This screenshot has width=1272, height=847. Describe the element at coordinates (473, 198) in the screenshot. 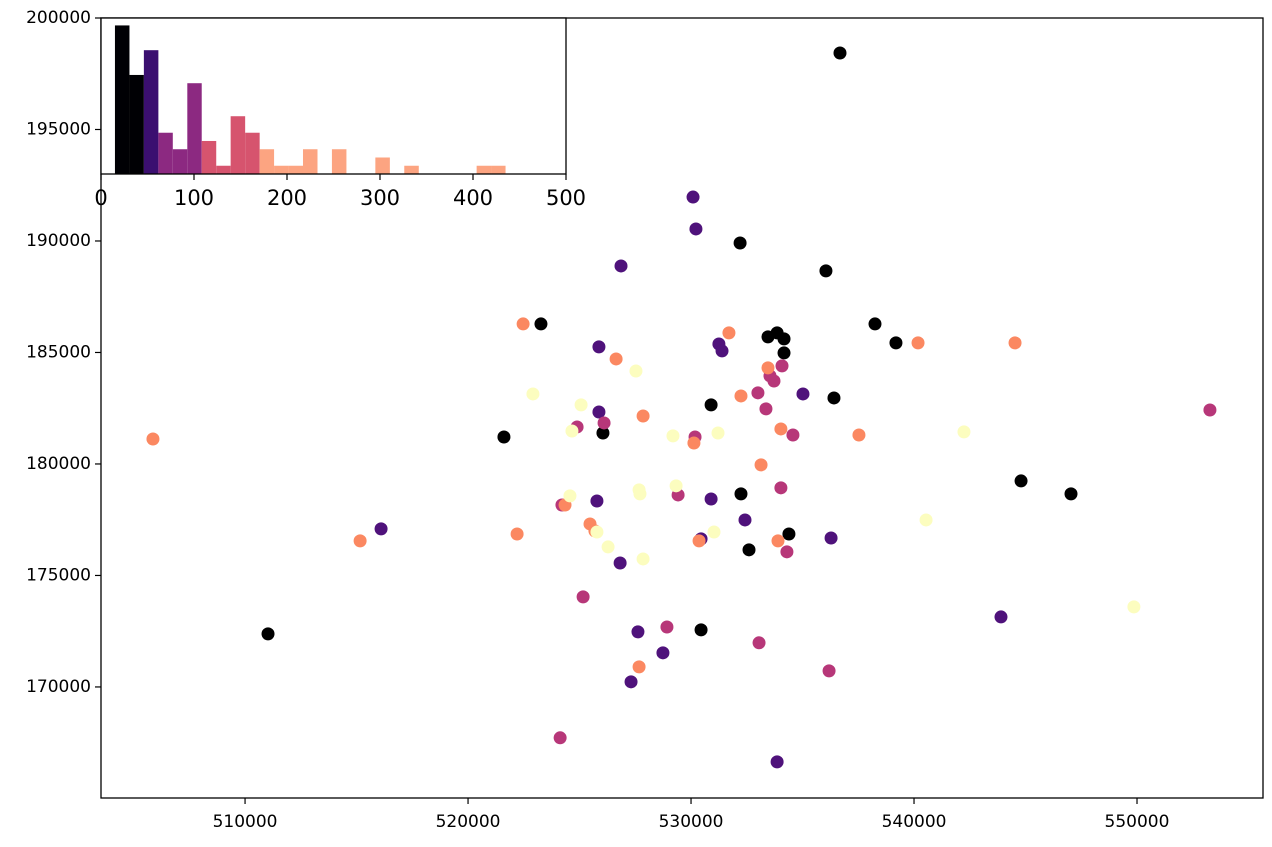

I see `x-tick-label: 400` at that location.